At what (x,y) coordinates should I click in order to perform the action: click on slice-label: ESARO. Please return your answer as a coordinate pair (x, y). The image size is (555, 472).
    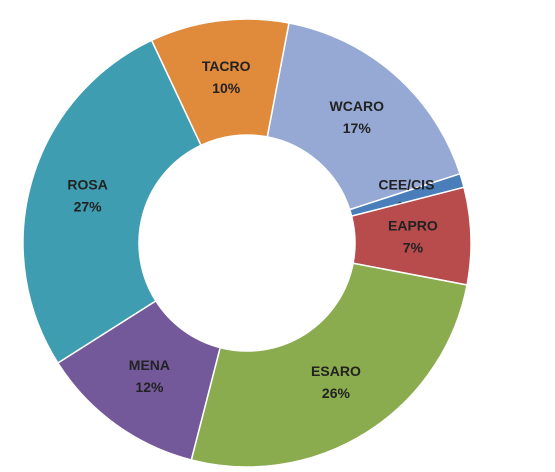
    Looking at the image, I should click on (336, 371).